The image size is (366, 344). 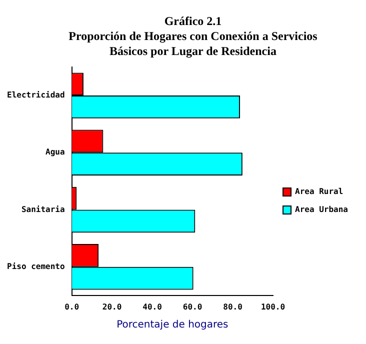 What do you see at coordinates (36, 266) in the screenshot?
I see `y-tick-label: Piso cemento` at bounding box center [36, 266].